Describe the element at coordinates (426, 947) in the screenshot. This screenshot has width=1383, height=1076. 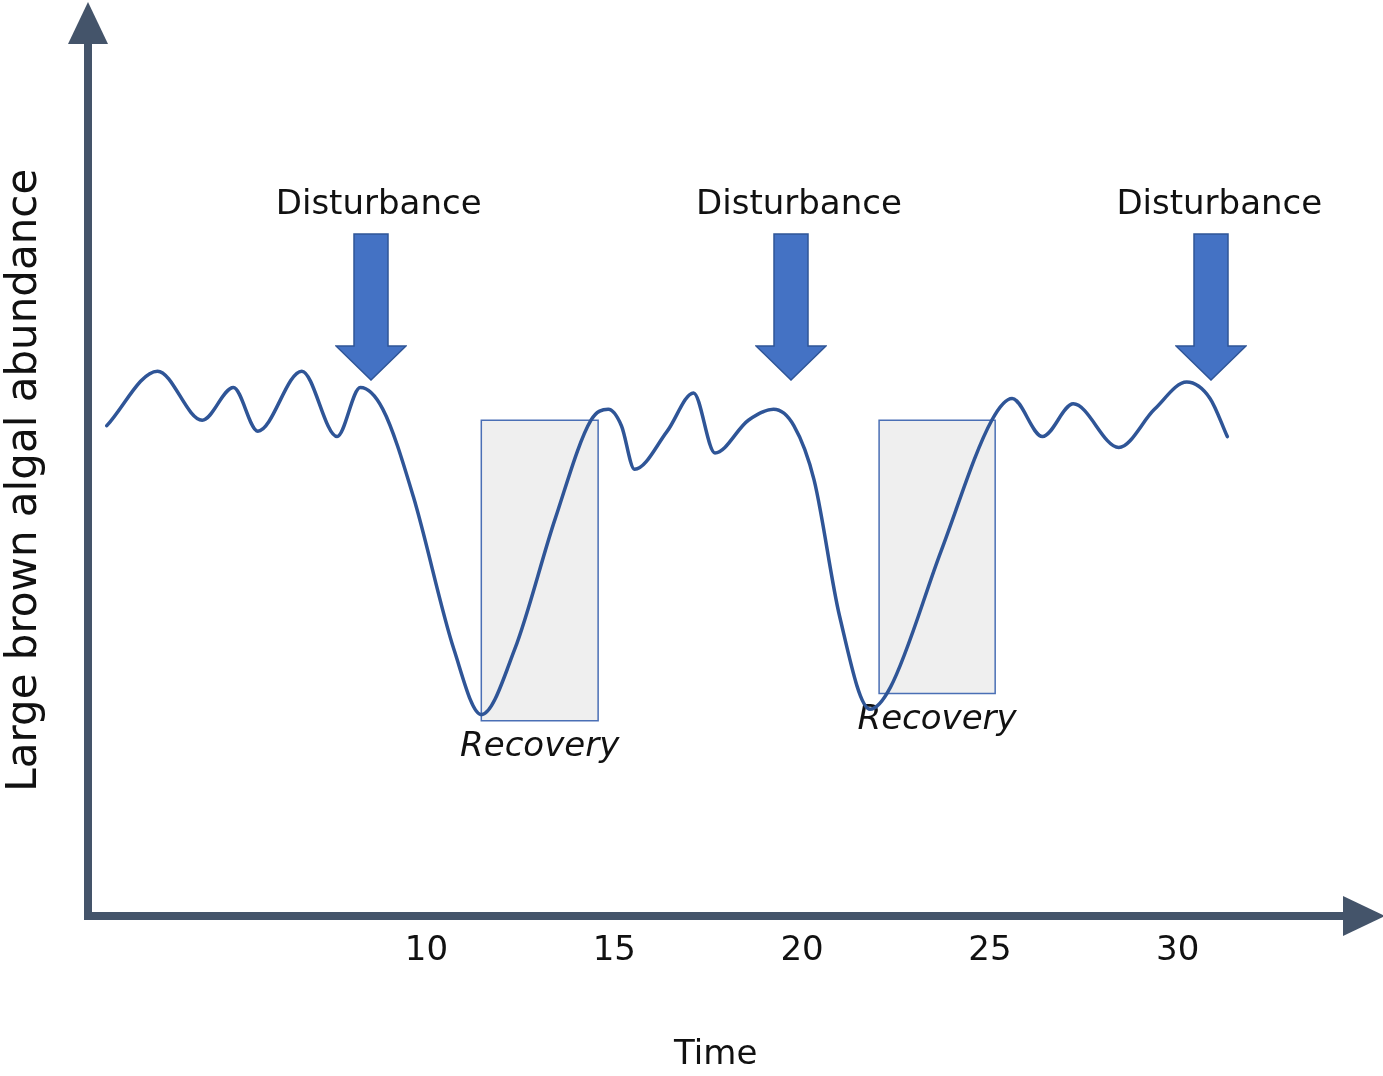
I see `x-tick-label: 10` at that location.